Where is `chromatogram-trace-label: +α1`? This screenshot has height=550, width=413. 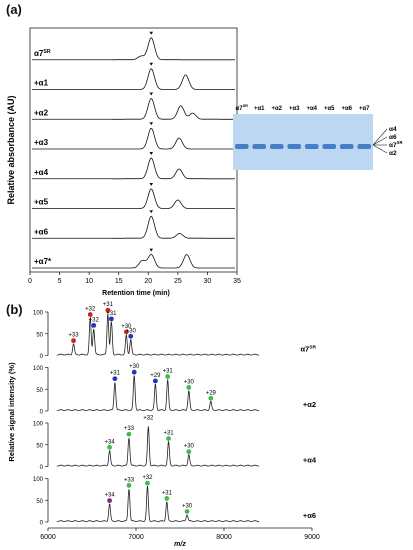 chromatogram-trace-label: +α1 is located at coordinates (41, 83).